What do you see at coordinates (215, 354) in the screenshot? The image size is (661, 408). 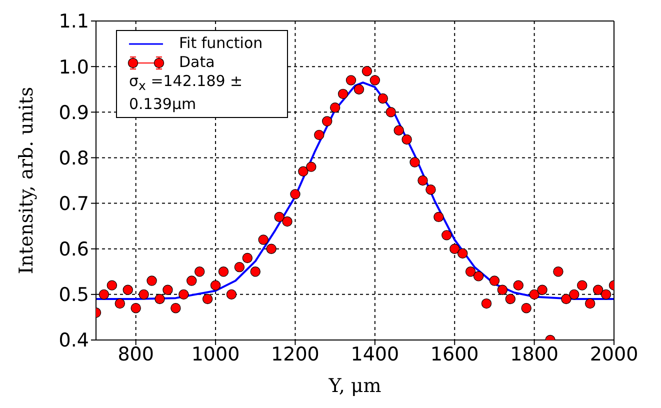 I see `x-tick-label: 1000` at bounding box center [215, 354].